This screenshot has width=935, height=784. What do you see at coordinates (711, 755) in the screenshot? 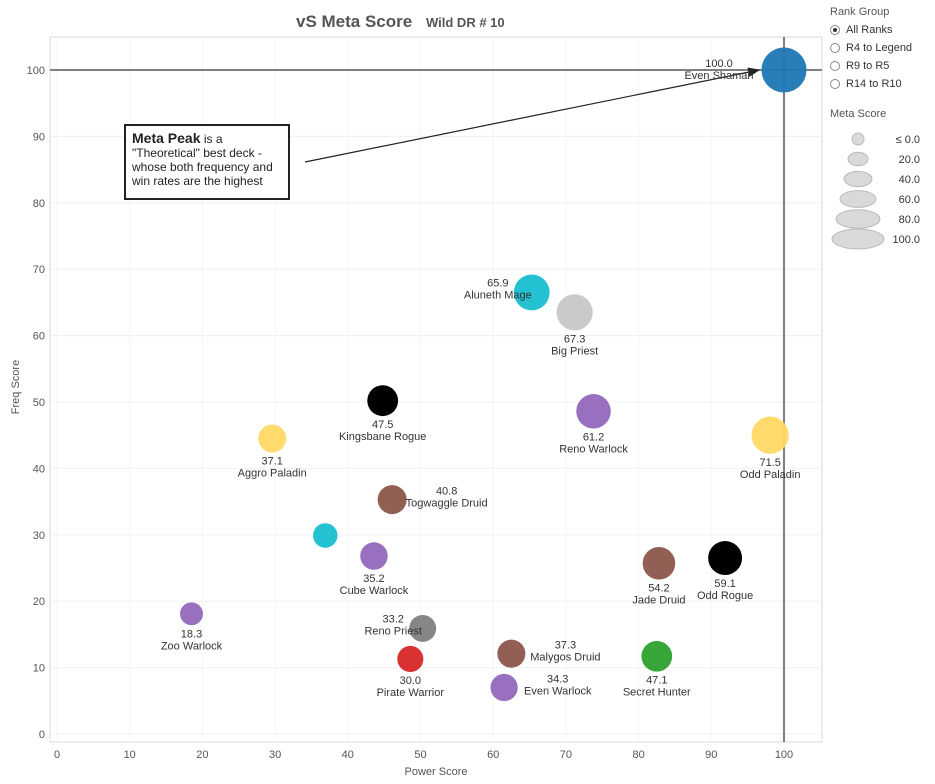
I see `x-tick-label: 90` at bounding box center [711, 755].